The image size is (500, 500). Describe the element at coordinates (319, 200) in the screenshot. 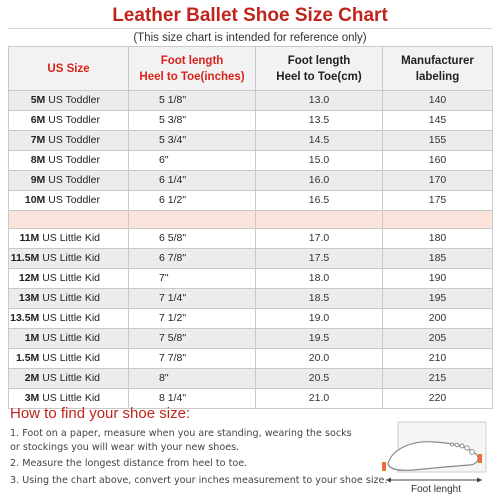

I see `cell-cm: 16.5` at that location.